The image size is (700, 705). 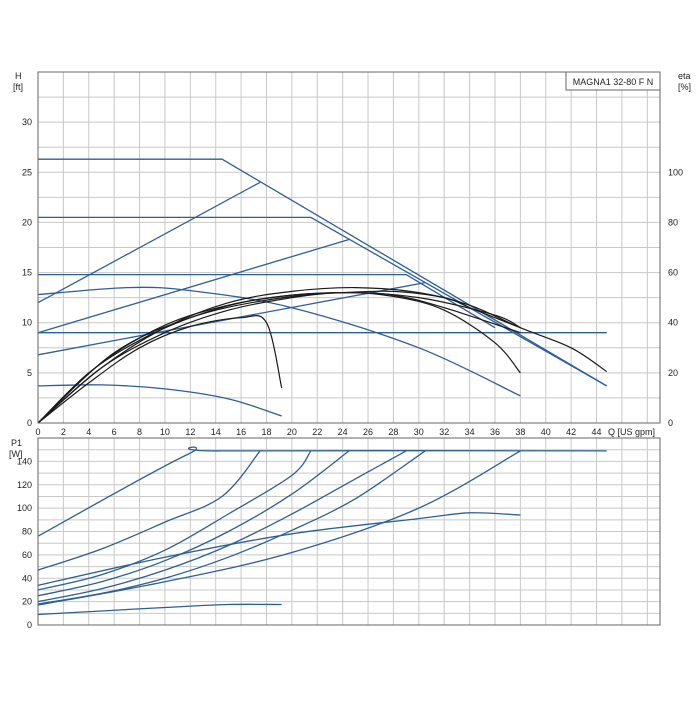 I want to click on x-tick-label: 0, so click(x=37, y=432).